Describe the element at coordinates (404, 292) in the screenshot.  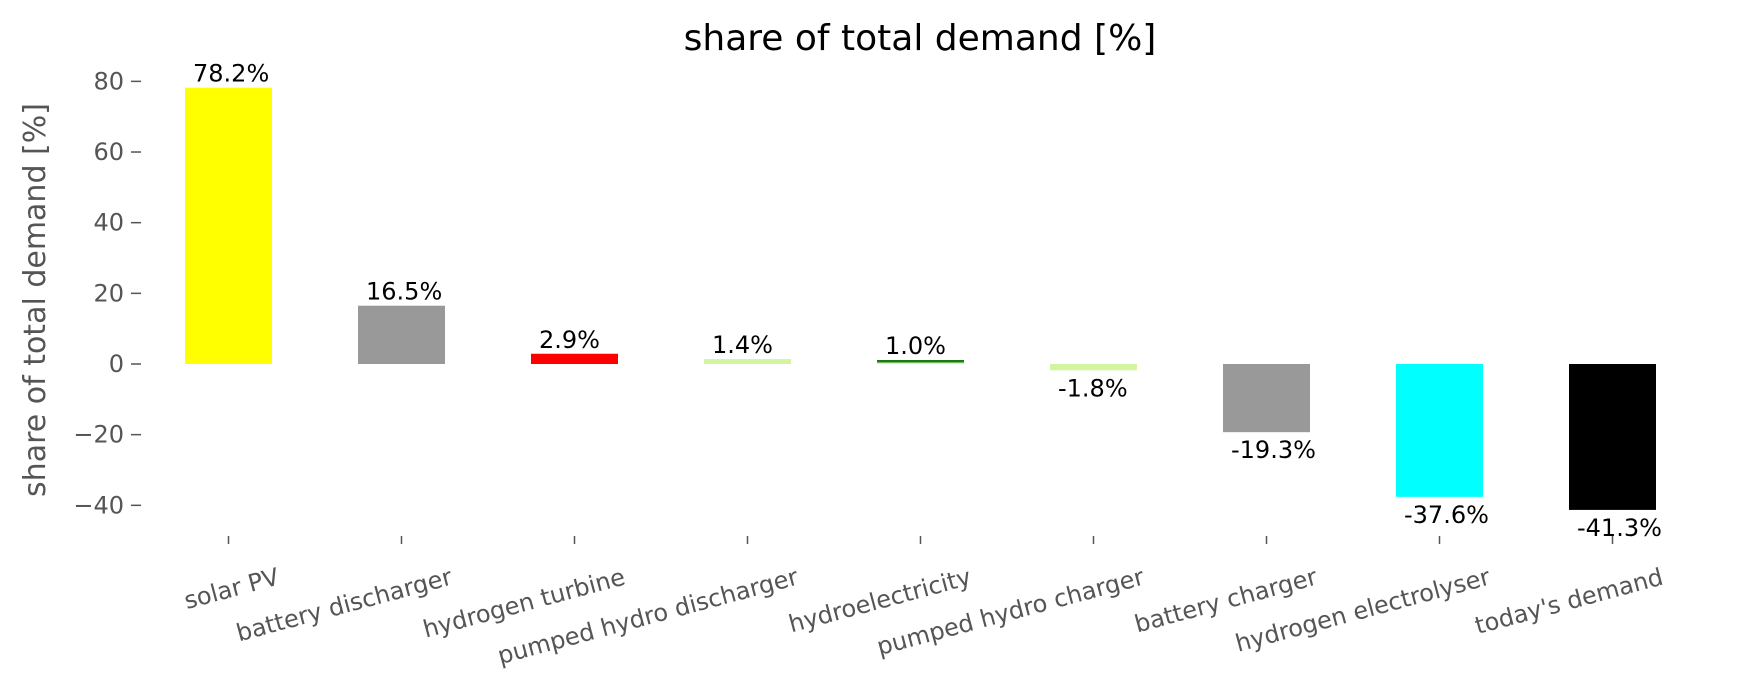
I see `data-label: 16.5%` at that location.